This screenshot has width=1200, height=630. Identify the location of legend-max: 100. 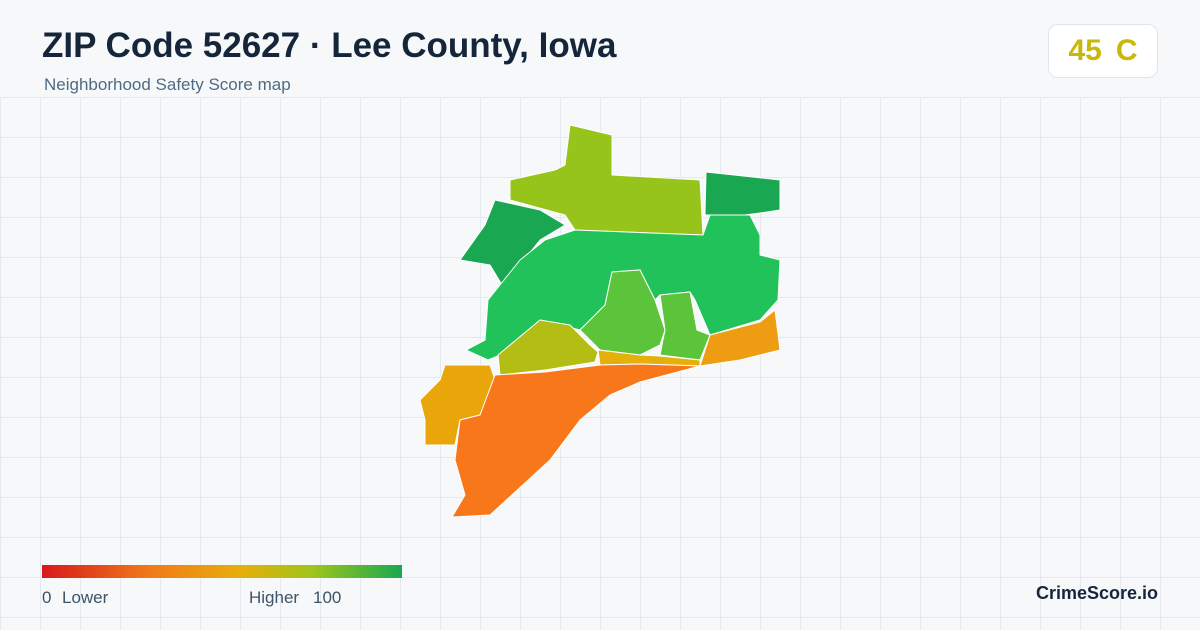
(327, 597).